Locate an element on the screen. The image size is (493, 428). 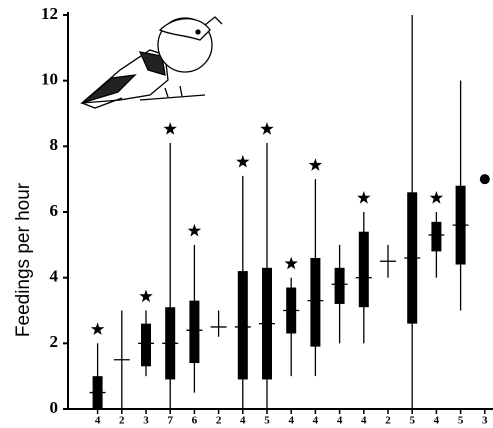
point is located at coordinates (484, 179).